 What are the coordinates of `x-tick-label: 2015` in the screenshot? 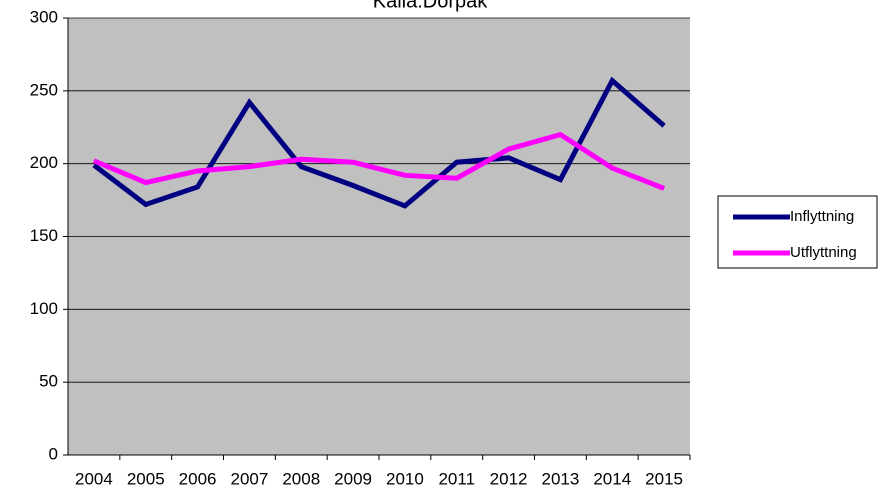 It's located at (664, 478).